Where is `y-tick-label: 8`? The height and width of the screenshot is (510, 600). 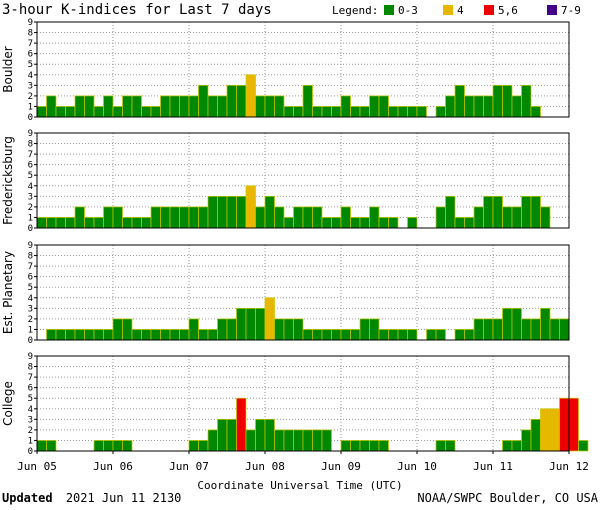 y-tick-label: 8 is located at coordinates (30, 368).